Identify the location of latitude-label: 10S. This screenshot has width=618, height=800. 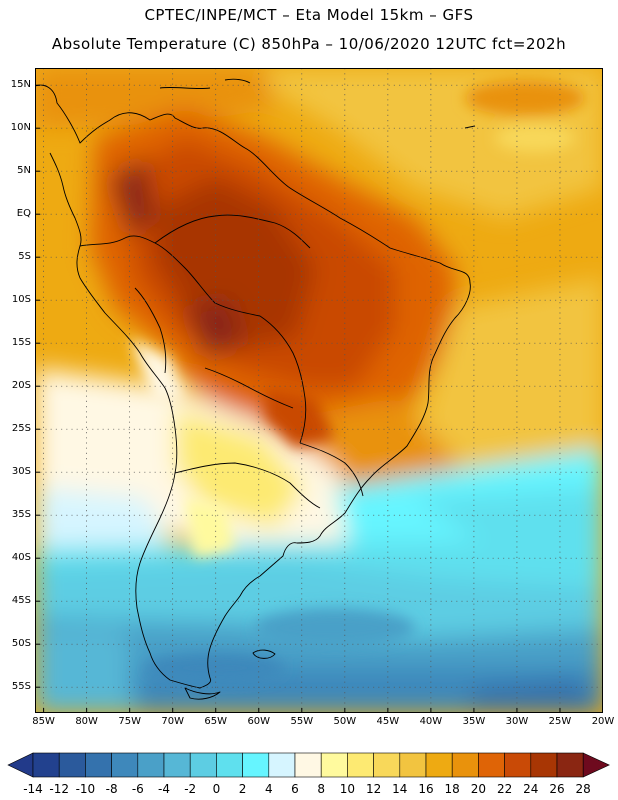
(21, 300).